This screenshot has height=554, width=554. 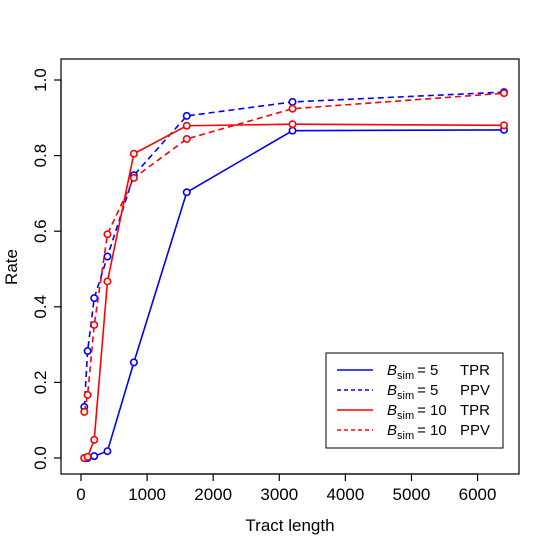 What do you see at coordinates (80, 494) in the screenshot?
I see `x-tick-label: 0` at bounding box center [80, 494].